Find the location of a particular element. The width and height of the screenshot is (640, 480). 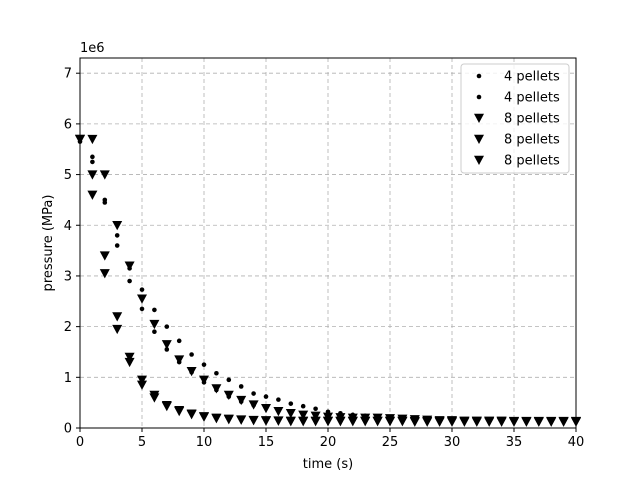

x-tick-label: 20 is located at coordinates (328, 442).